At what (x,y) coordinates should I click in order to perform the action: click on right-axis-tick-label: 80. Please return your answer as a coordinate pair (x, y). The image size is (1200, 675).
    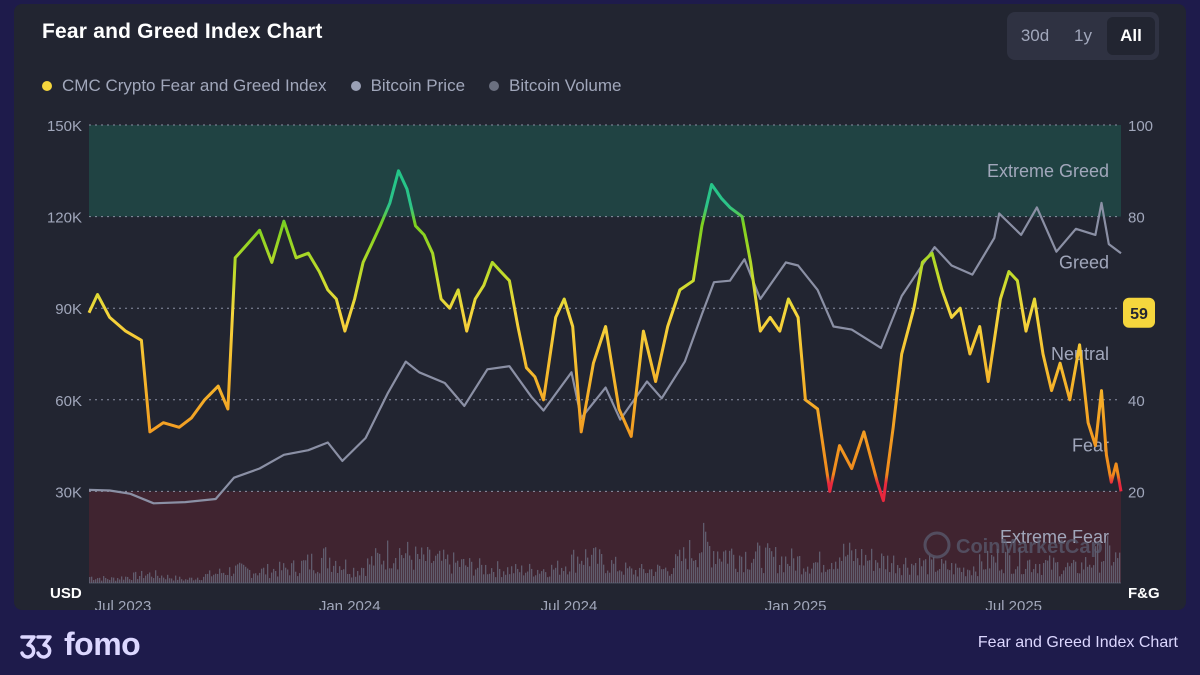
    Looking at the image, I should click on (1136, 218).